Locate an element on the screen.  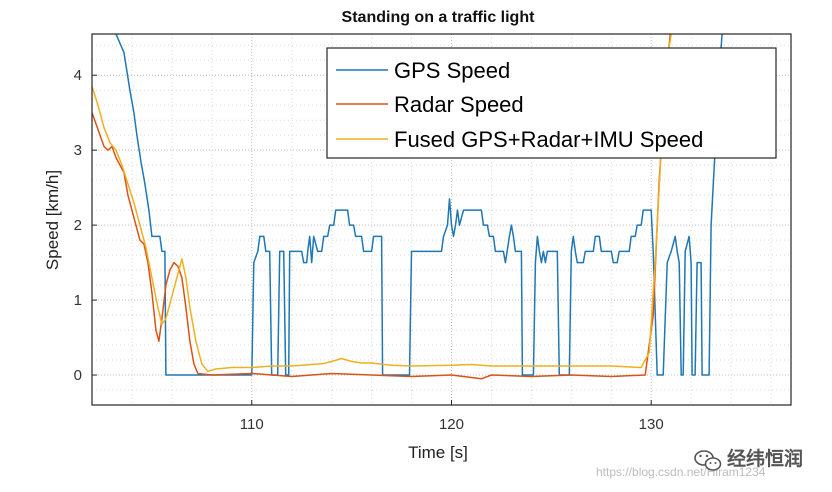
watermark-brand: 经纬恒润 is located at coordinates (765, 458).